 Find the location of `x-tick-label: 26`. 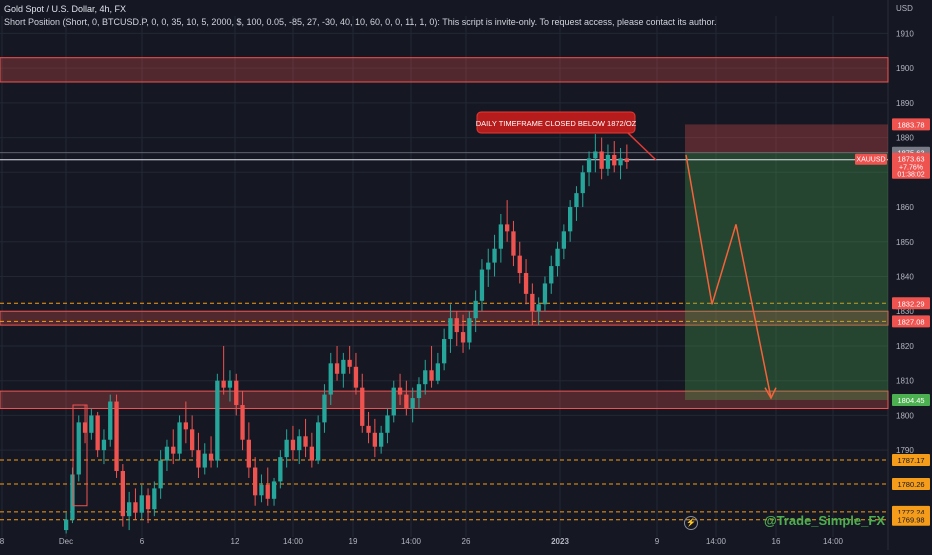

x-tick-label: 26 is located at coordinates (466, 541).